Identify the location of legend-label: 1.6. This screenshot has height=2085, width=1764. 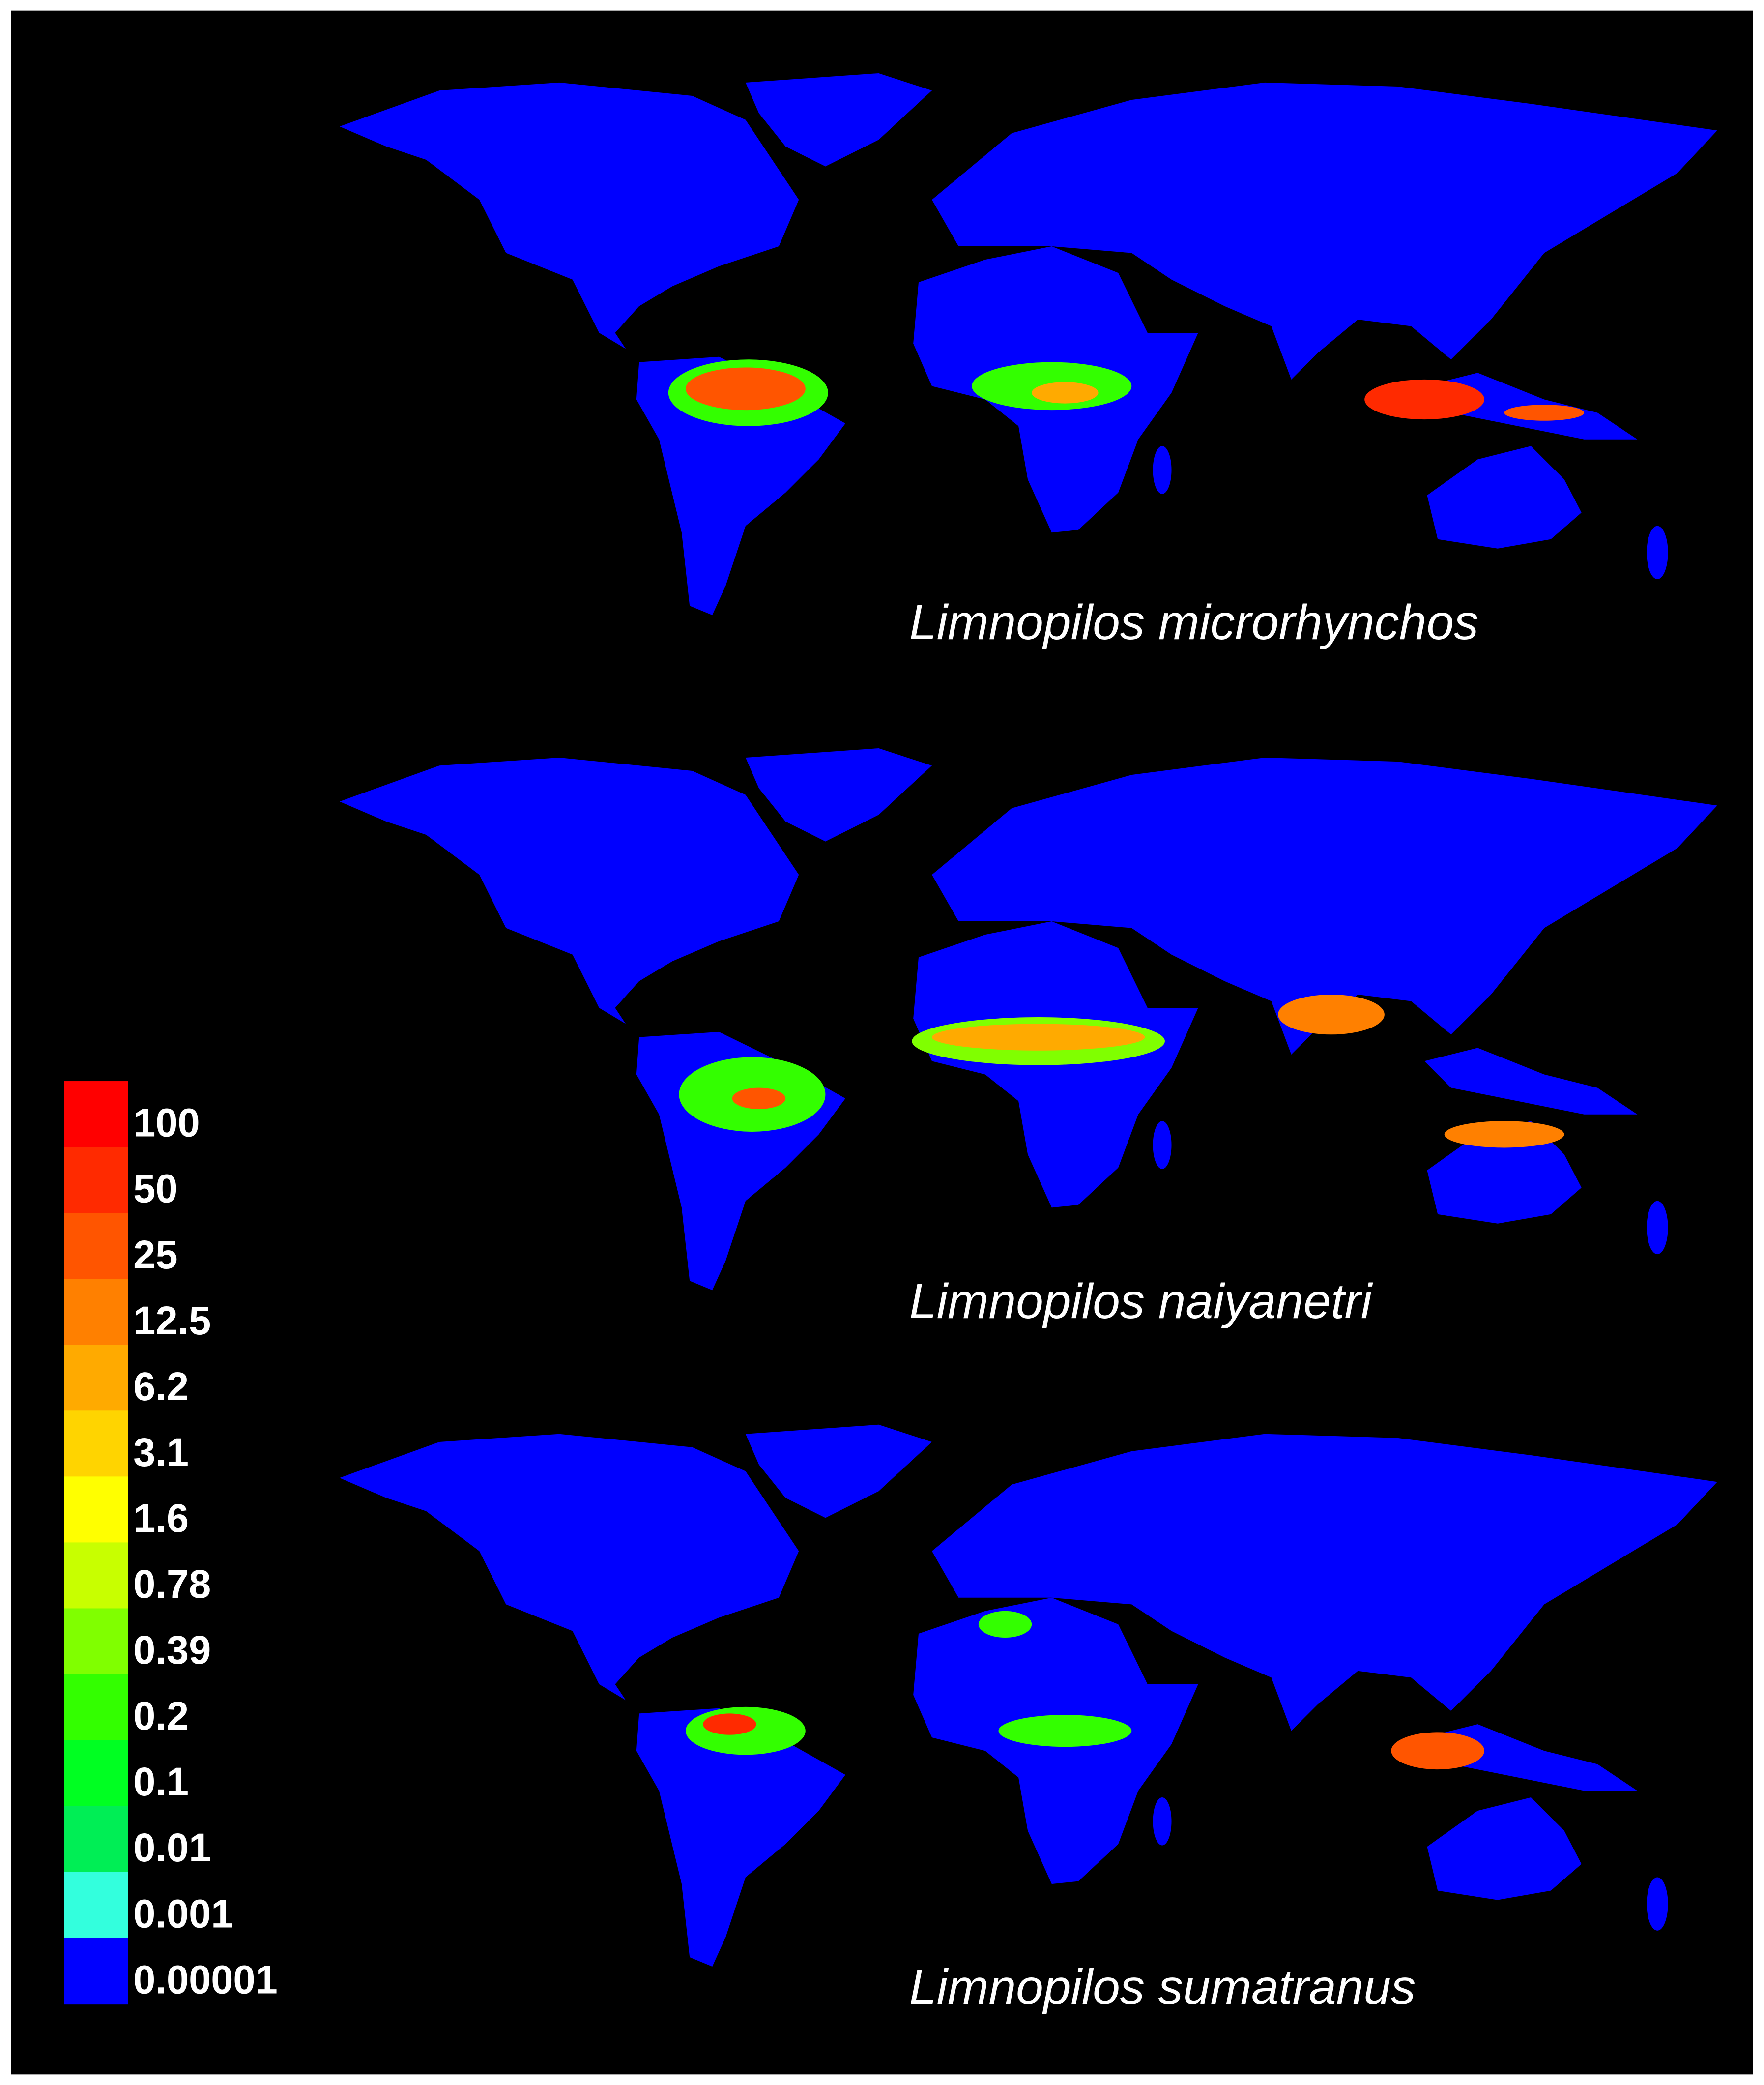
(161, 1519).